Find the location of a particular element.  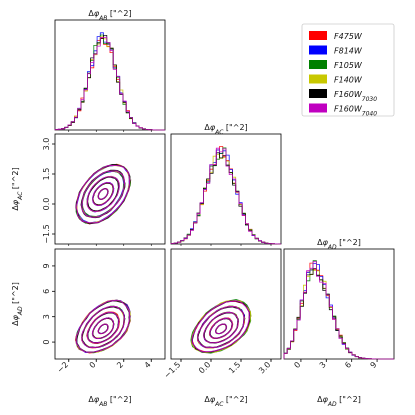

y-tick-label: 0 is located at coordinates (46, 342).